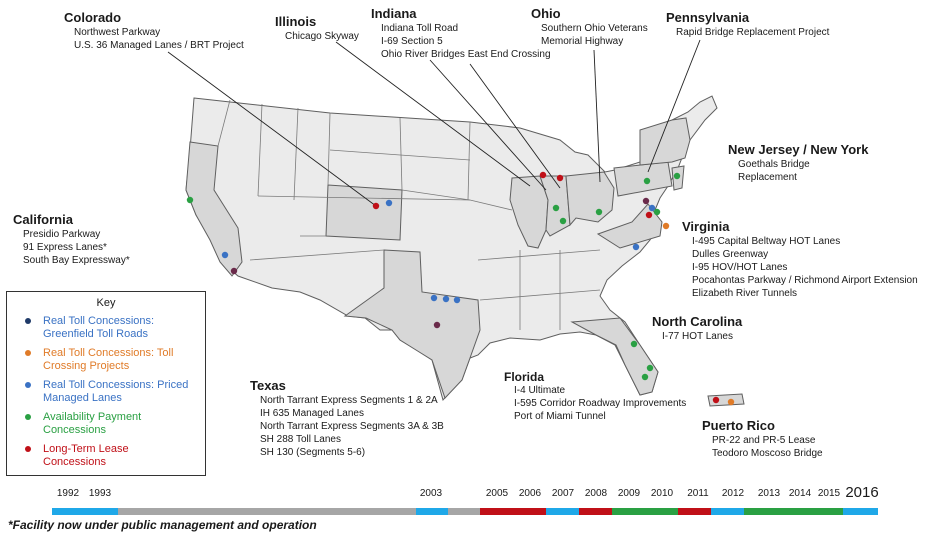 This screenshot has height=539, width=946. I want to click on timeline-seg-1993, so click(101, 511).